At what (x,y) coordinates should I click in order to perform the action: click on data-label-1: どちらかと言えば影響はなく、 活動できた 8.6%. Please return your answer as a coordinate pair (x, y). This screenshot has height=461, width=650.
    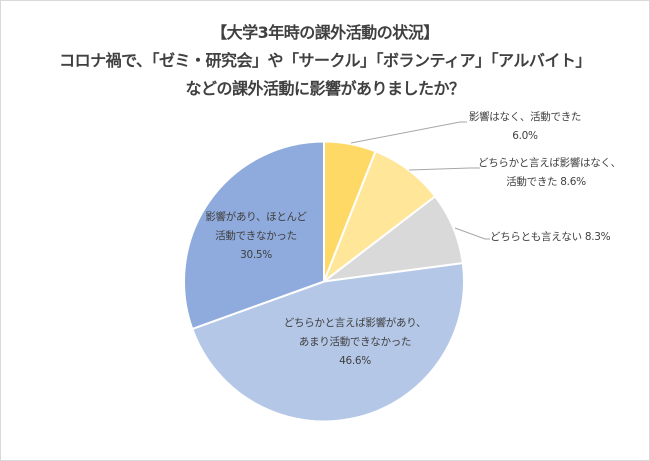
    Looking at the image, I should click on (549, 173).